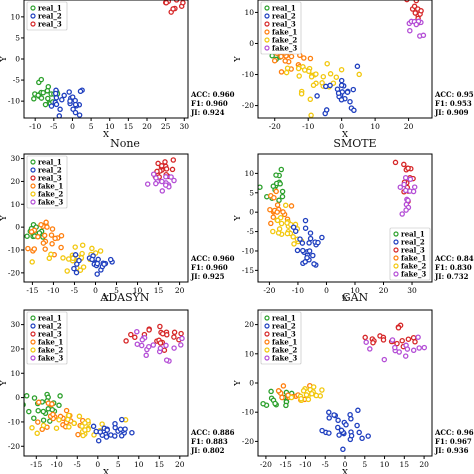 This screenshot has width=474, height=474. Describe the element at coordinates (286, 464) in the screenshot. I see `x-tick-label: -15` at that location.